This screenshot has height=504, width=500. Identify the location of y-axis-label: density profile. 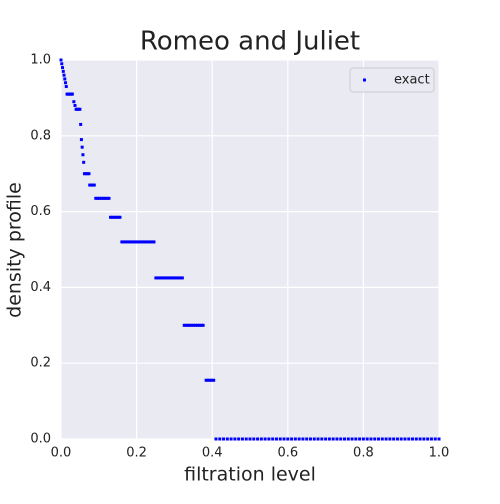
(15, 250).